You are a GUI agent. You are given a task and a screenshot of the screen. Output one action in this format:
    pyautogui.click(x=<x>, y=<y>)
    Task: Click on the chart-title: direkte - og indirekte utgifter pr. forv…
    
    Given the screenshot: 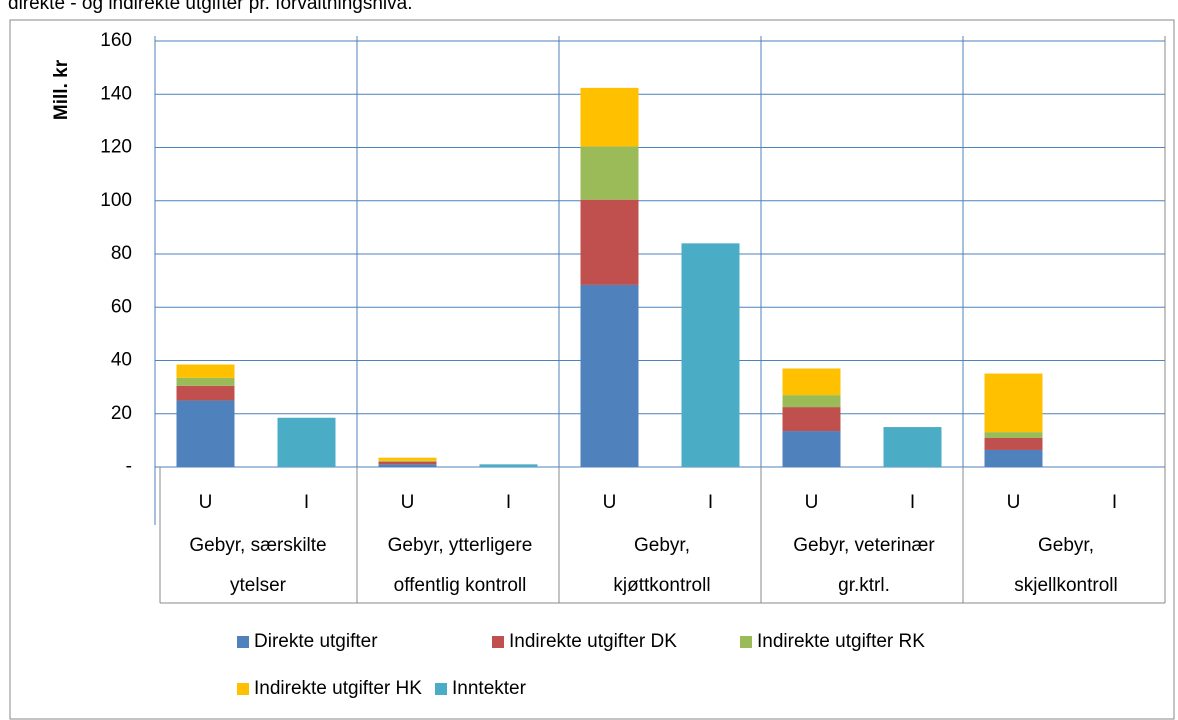 What is the action you would take?
    pyautogui.click(x=210, y=7)
    